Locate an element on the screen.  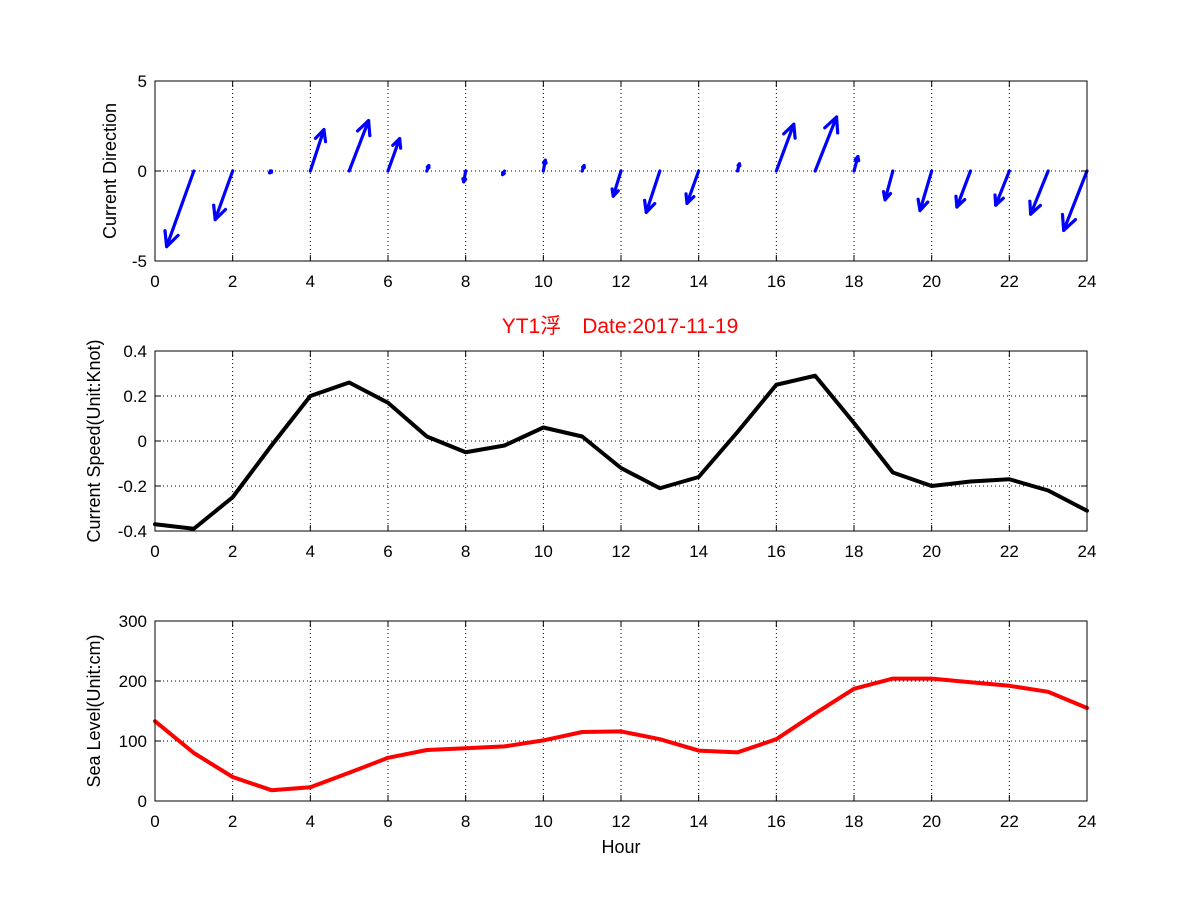
y-tick-label: 100 is located at coordinates (133, 741).